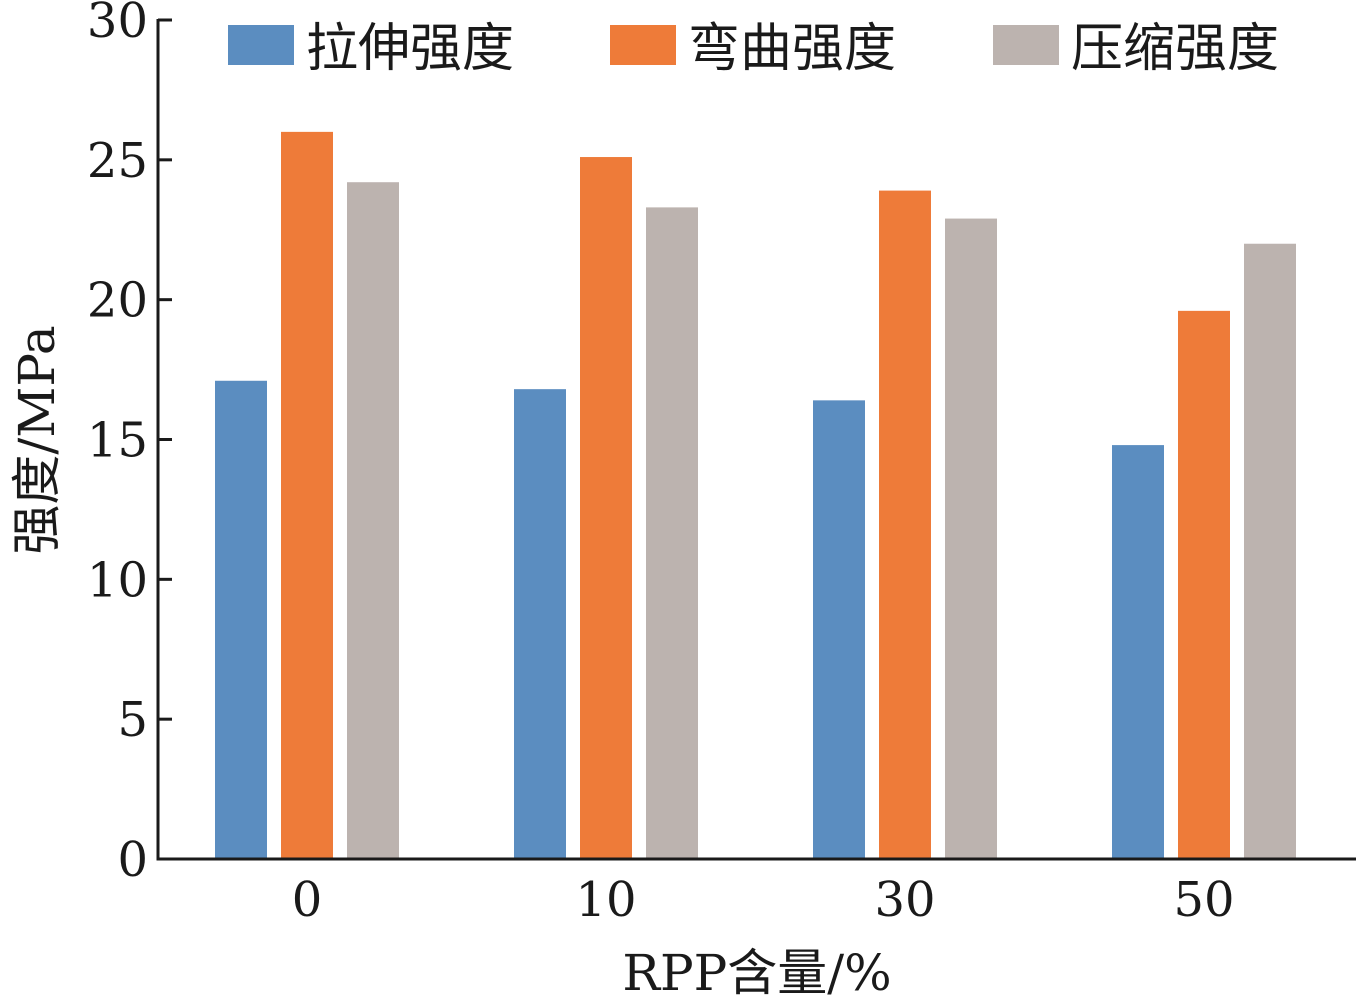  What do you see at coordinates (307, 900) in the screenshot?
I see `x-tick-label: 0` at bounding box center [307, 900].